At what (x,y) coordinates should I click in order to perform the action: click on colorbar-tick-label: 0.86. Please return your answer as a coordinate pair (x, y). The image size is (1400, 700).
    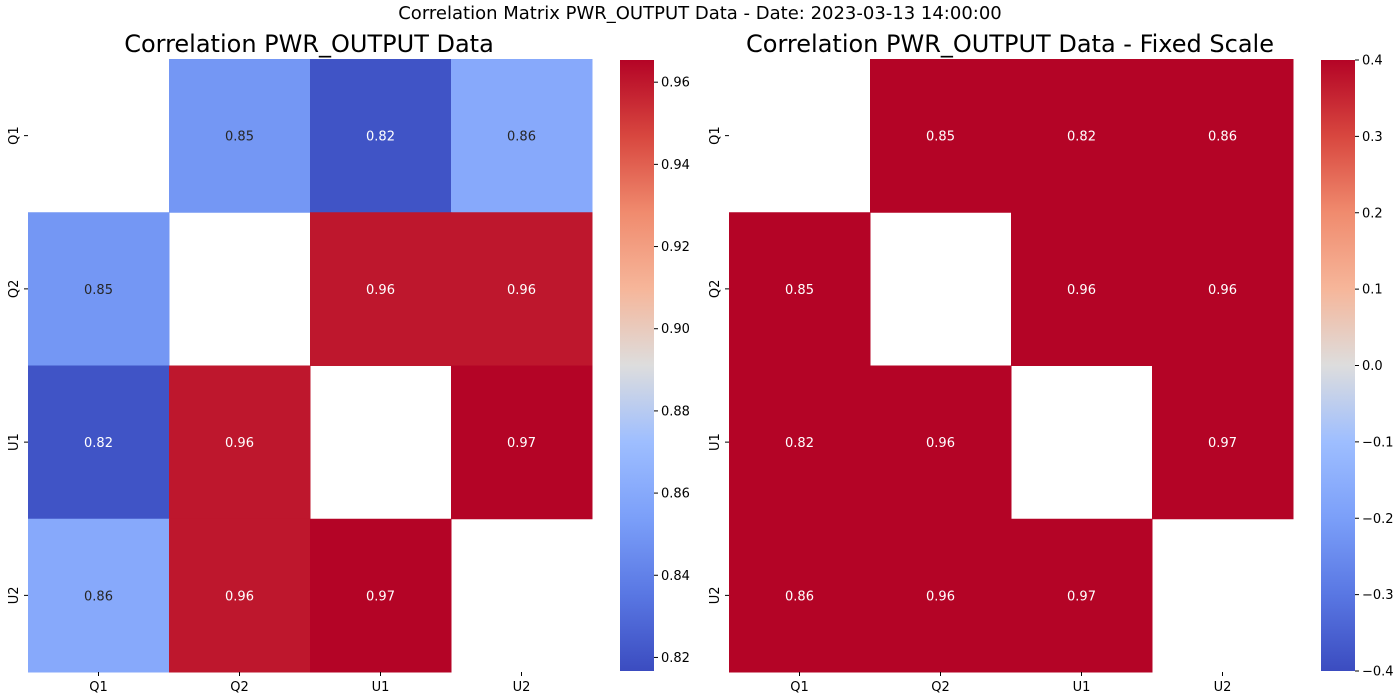
    Looking at the image, I should click on (675, 494).